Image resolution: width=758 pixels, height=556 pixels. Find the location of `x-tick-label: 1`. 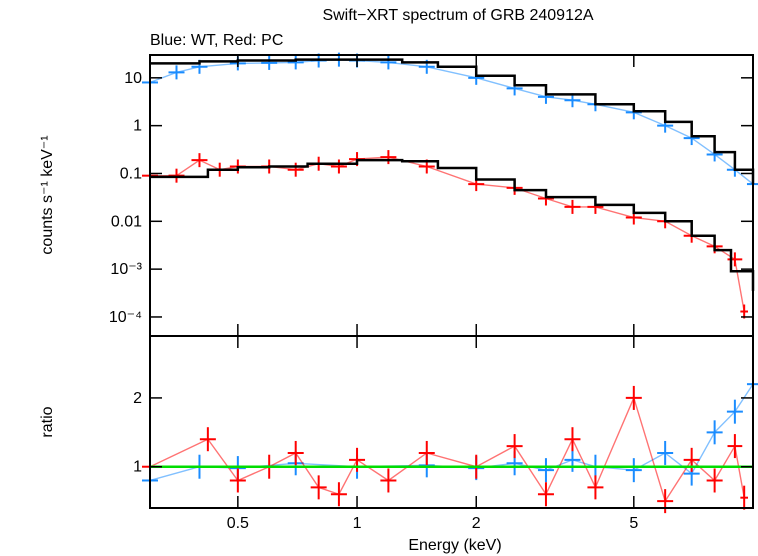

x-tick-label: 1 is located at coordinates (357, 523).